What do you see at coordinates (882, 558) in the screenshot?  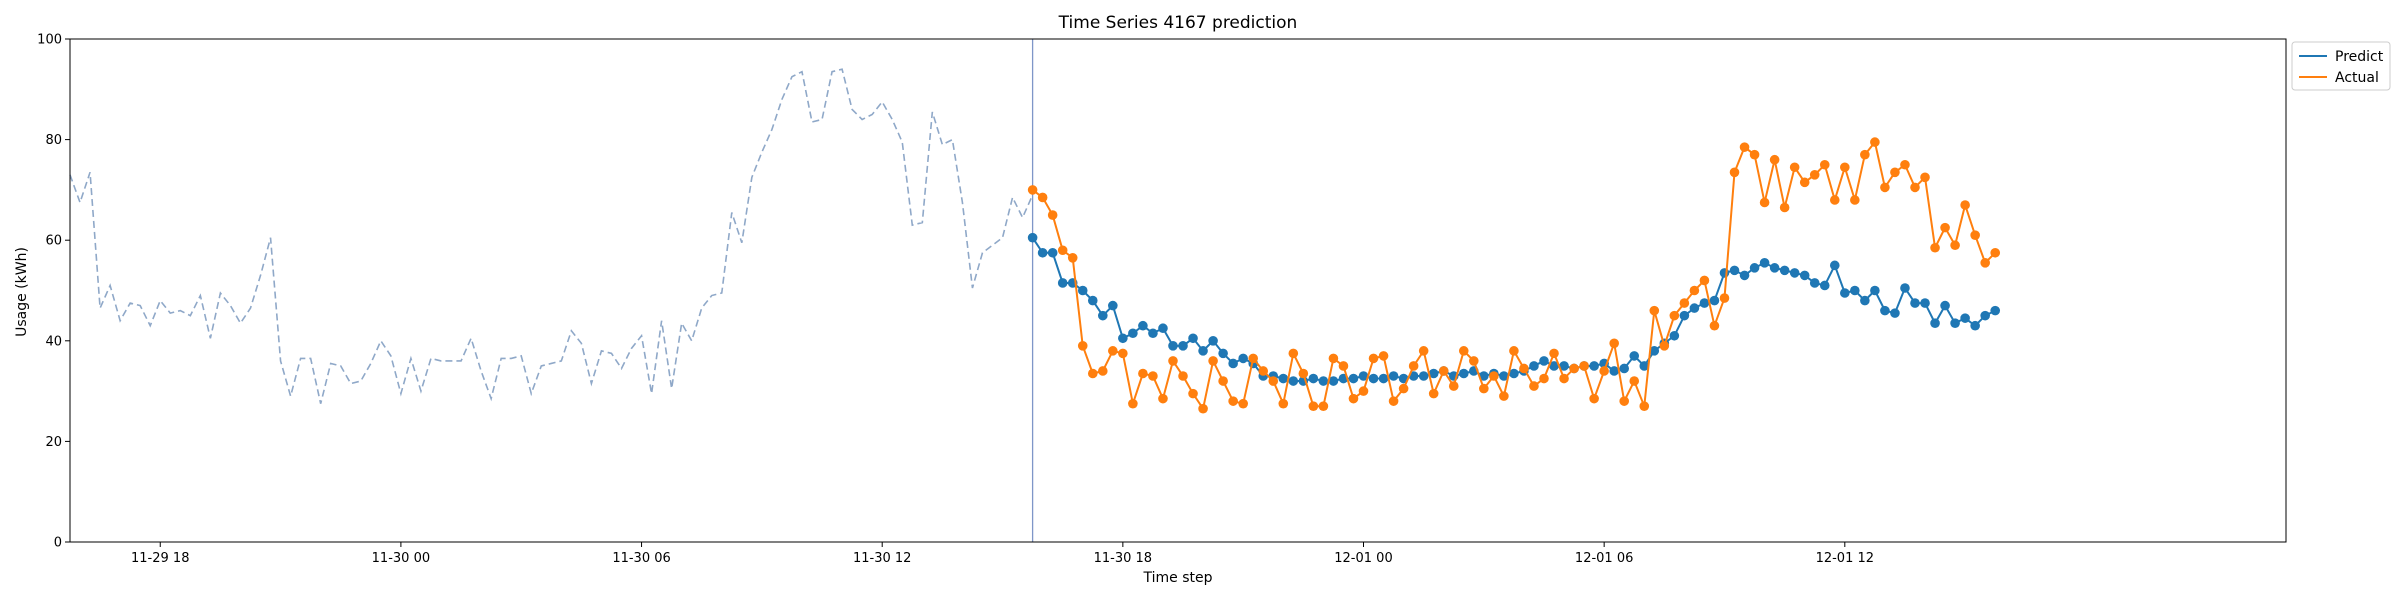 I see `x-tick-label-3: 11-30 12` at bounding box center [882, 558].